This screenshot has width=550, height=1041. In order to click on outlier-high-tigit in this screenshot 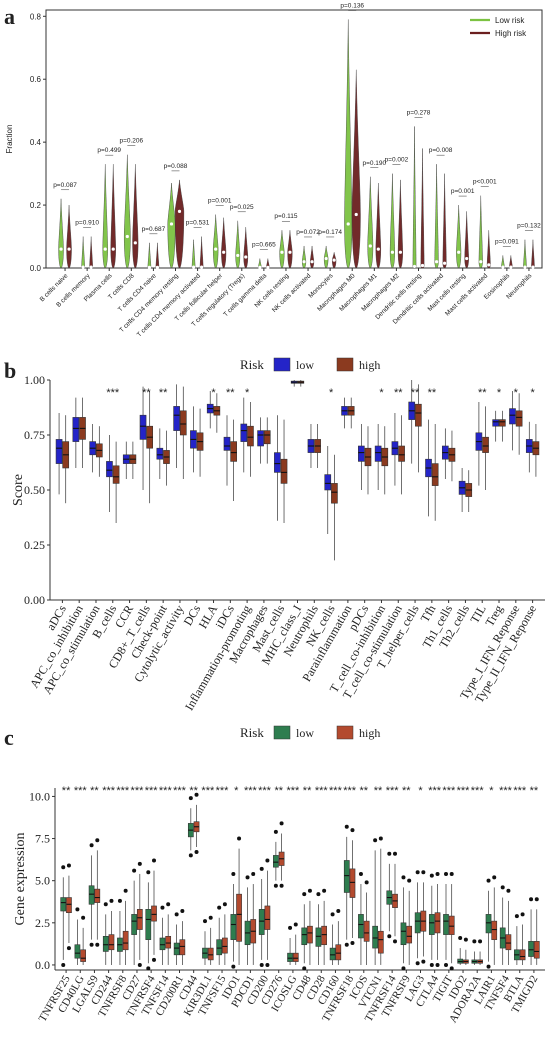, I will do `click(451, 968)`.